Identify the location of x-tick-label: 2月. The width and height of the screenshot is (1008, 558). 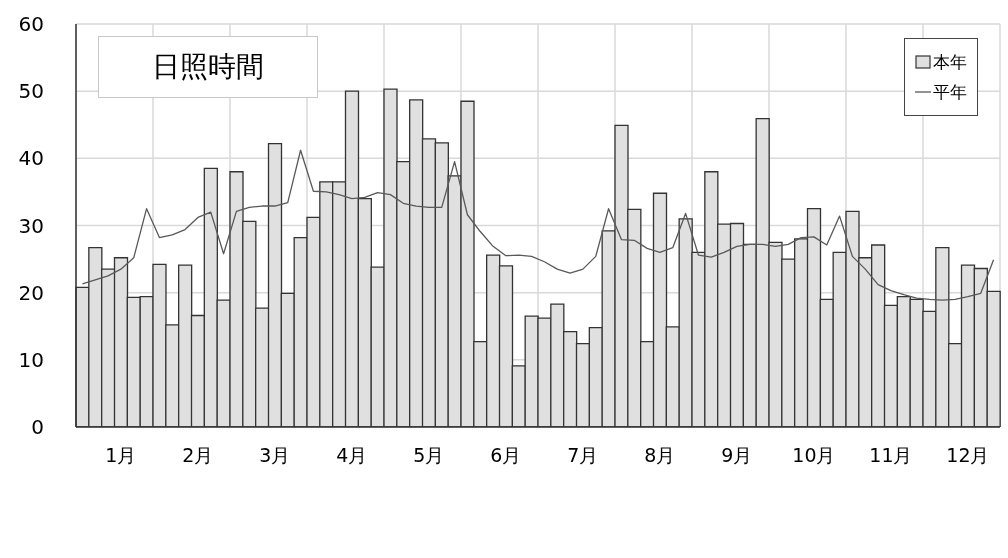
(198, 455).